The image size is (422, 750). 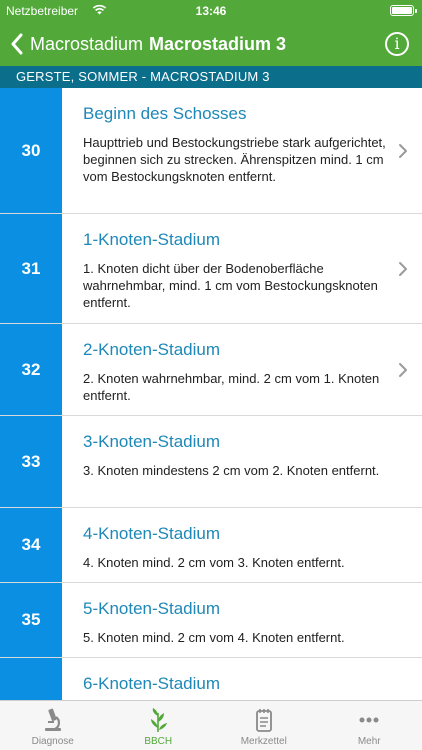 I want to click on stage-title: 2-Knoten-Stadium, so click(x=152, y=349).